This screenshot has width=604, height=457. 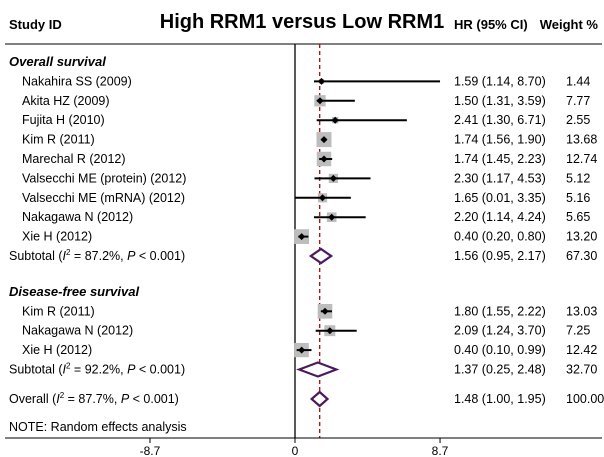 I want to click on subtotal-2-hr-ci: 1.37 (0.25, 2.48), so click(x=500, y=369).